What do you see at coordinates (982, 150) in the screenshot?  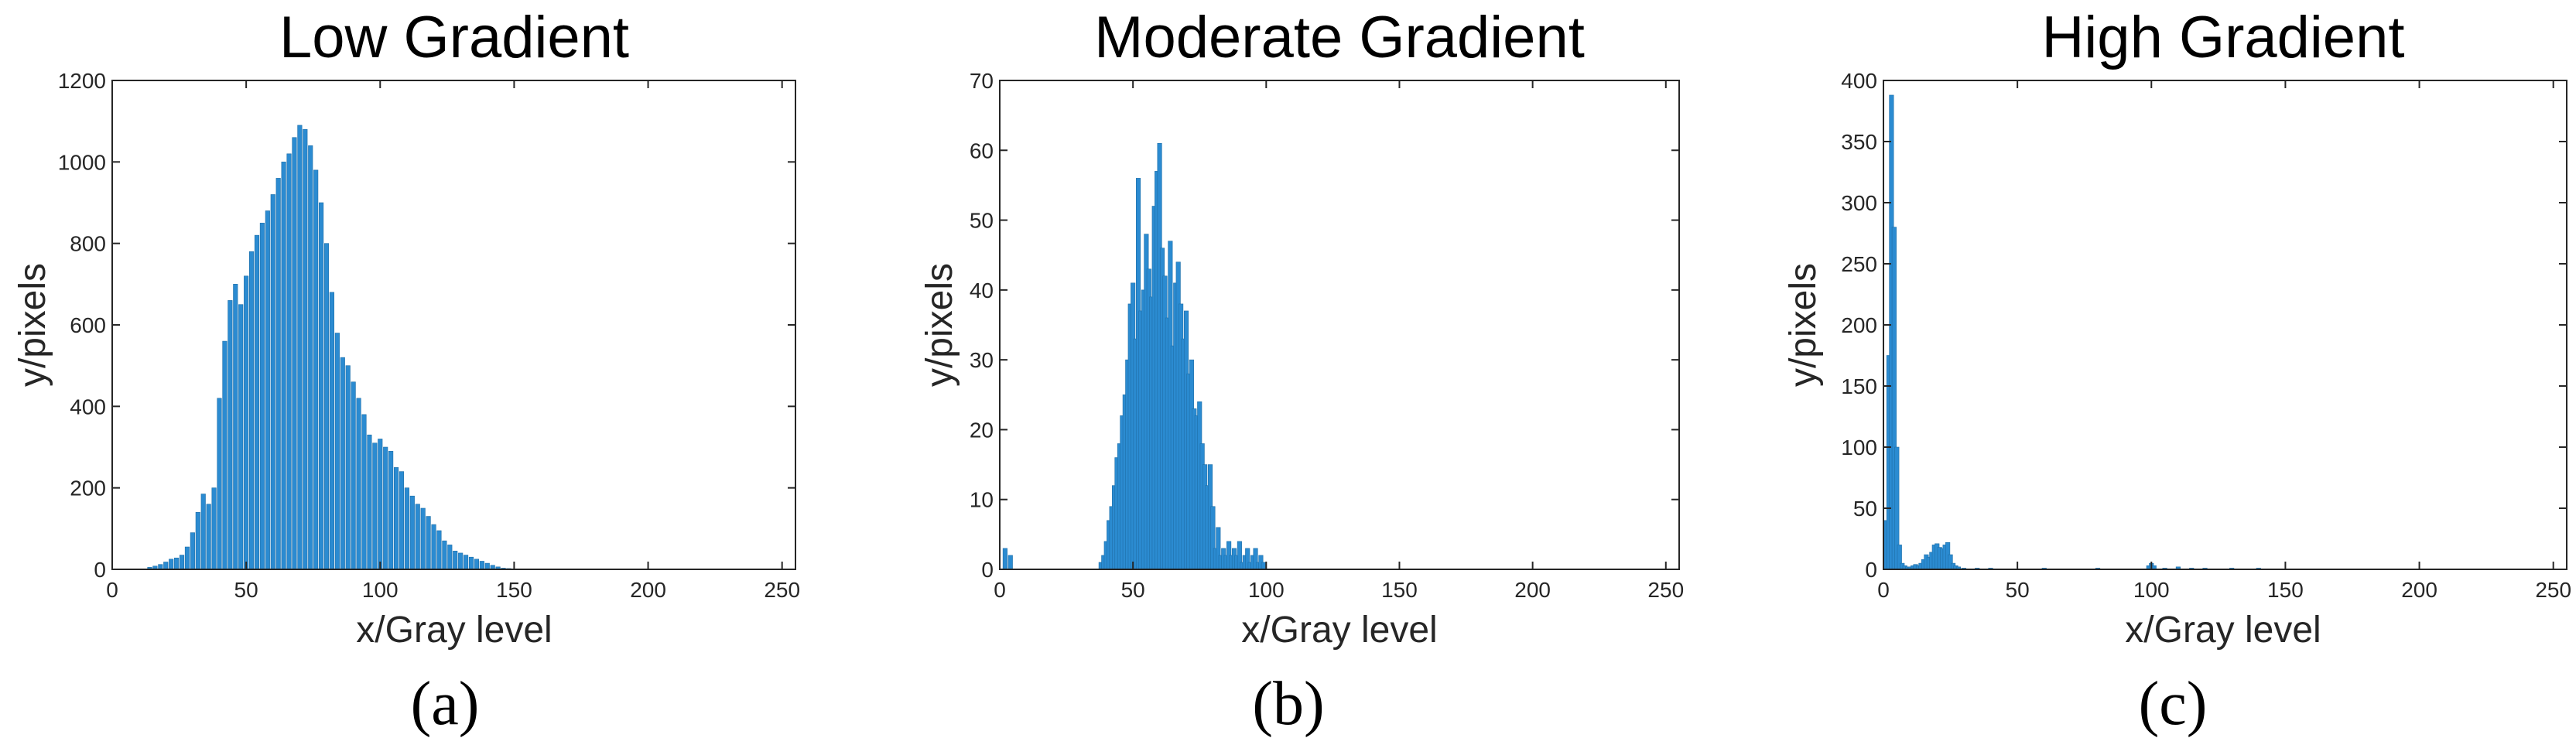 I see `y-tick-label: 60` at bounding box center [982, 150].